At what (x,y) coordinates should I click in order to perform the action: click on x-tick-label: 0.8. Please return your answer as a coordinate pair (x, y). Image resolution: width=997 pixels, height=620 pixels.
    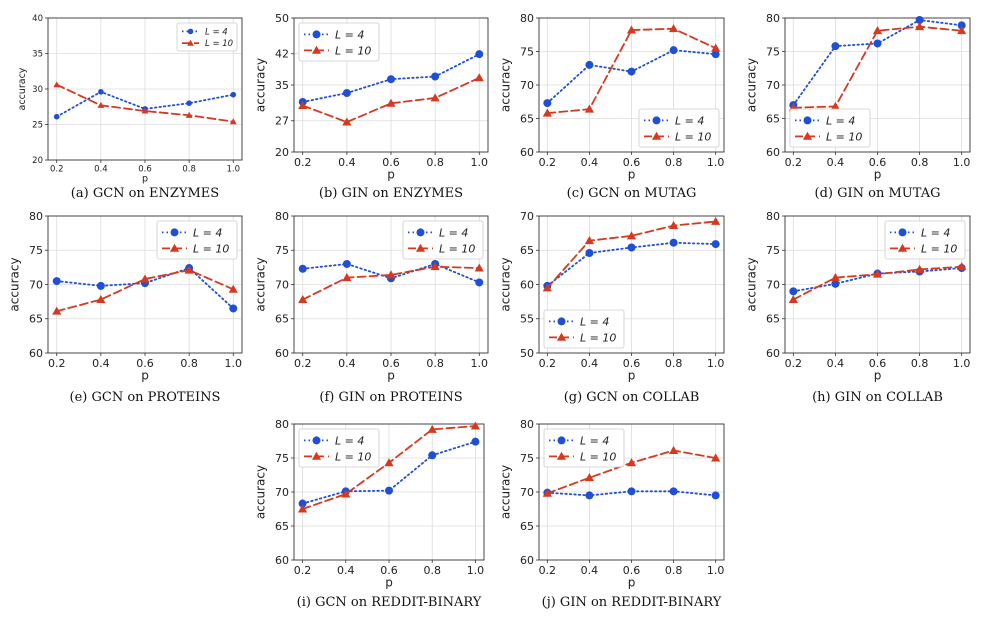
    Looking at the image, I should click on (674, 162).